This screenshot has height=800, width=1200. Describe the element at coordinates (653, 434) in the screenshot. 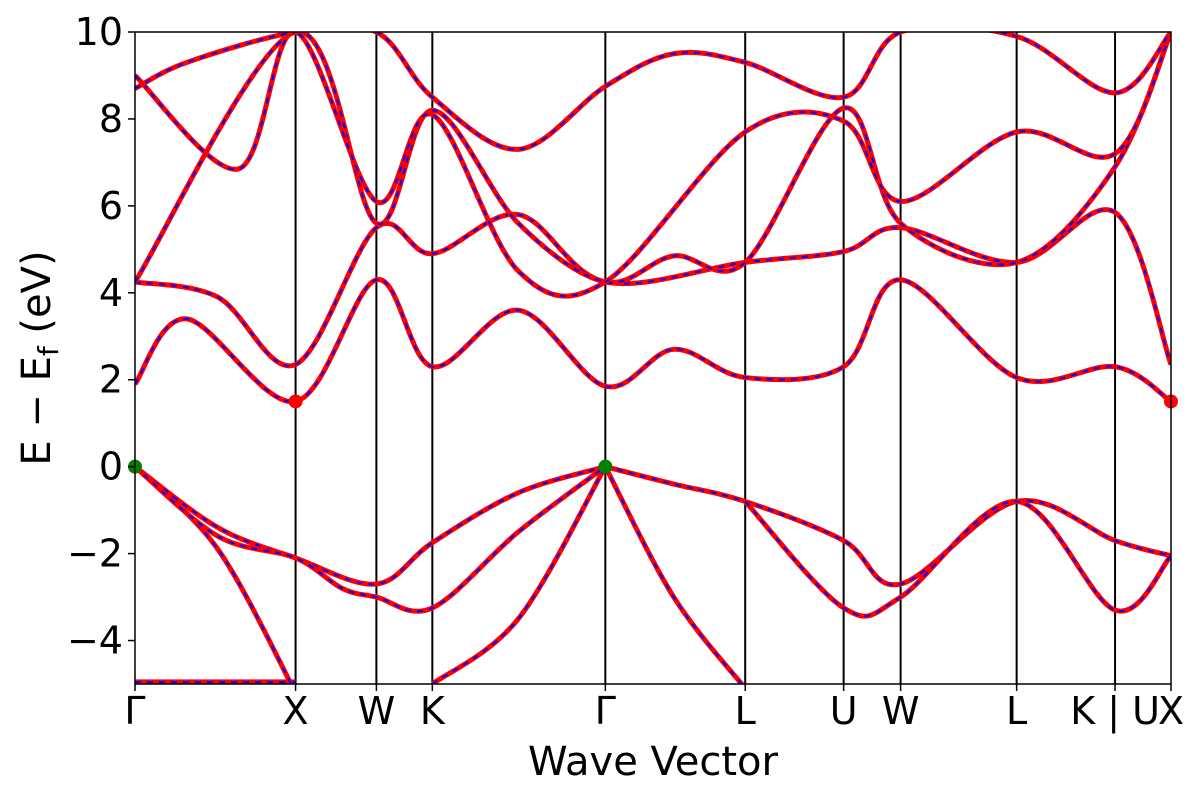

I see `band-edge-markers` at that location.